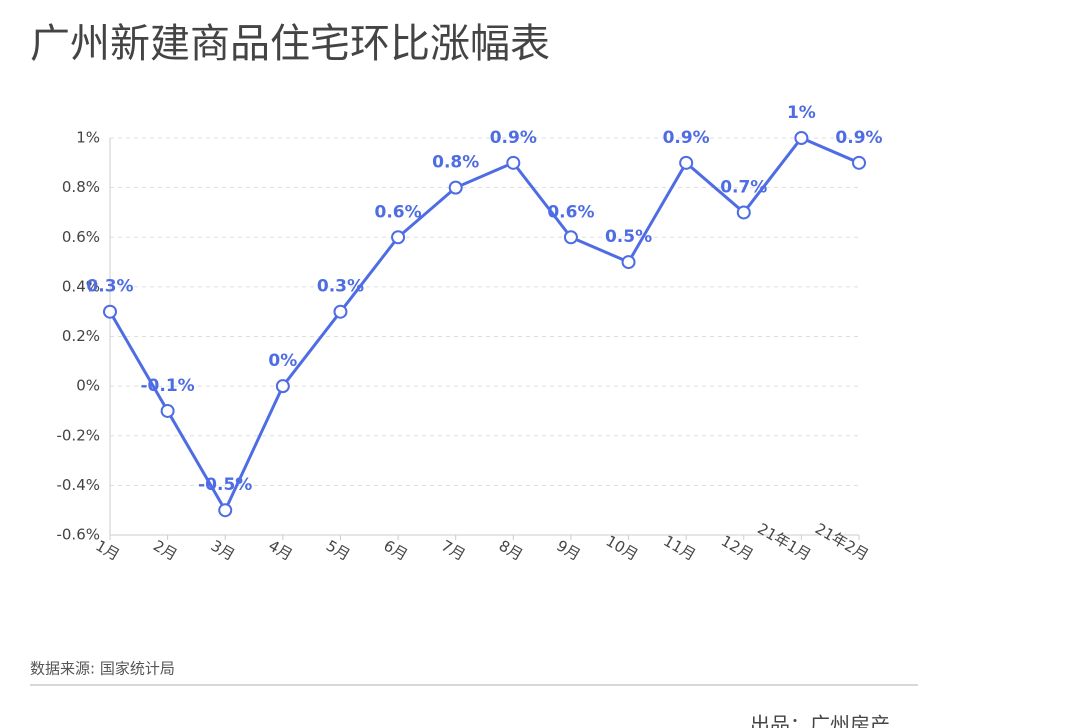 The image size is (1080, 728). What do you see at coordinates (511, 550) in the screenshot?
I see `x-tick-label: 8月` at bounding box center [511, 550].